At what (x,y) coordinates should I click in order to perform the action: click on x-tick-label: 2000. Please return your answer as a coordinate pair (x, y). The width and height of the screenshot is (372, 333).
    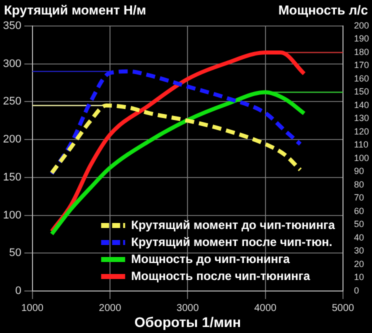
    Looking at the image, I should click on (110, 308).